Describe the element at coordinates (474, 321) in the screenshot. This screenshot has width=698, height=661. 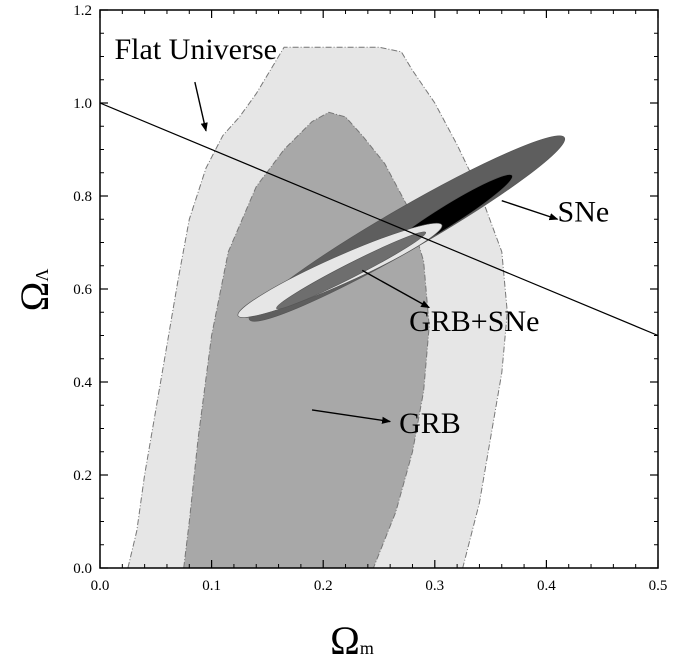
I see `label-combined: GRB+SNe` at that location.